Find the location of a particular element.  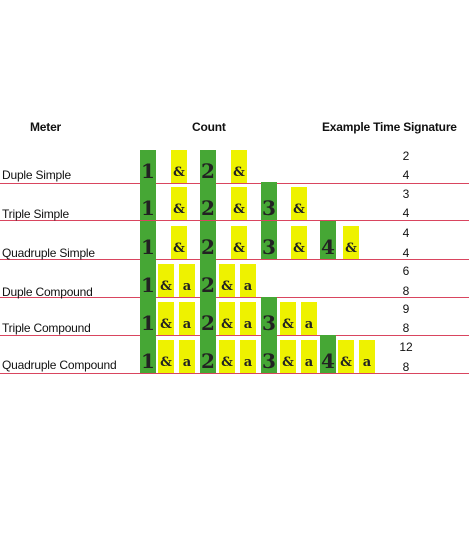

meter-label-quadruple-compound: Quadruple Compound is located at coordinates (59, 365).